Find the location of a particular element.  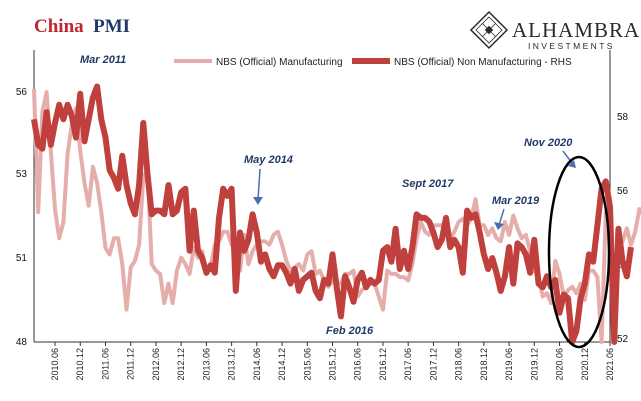

x-tick-label: 2014.06 is located at coordinates (257, 364).